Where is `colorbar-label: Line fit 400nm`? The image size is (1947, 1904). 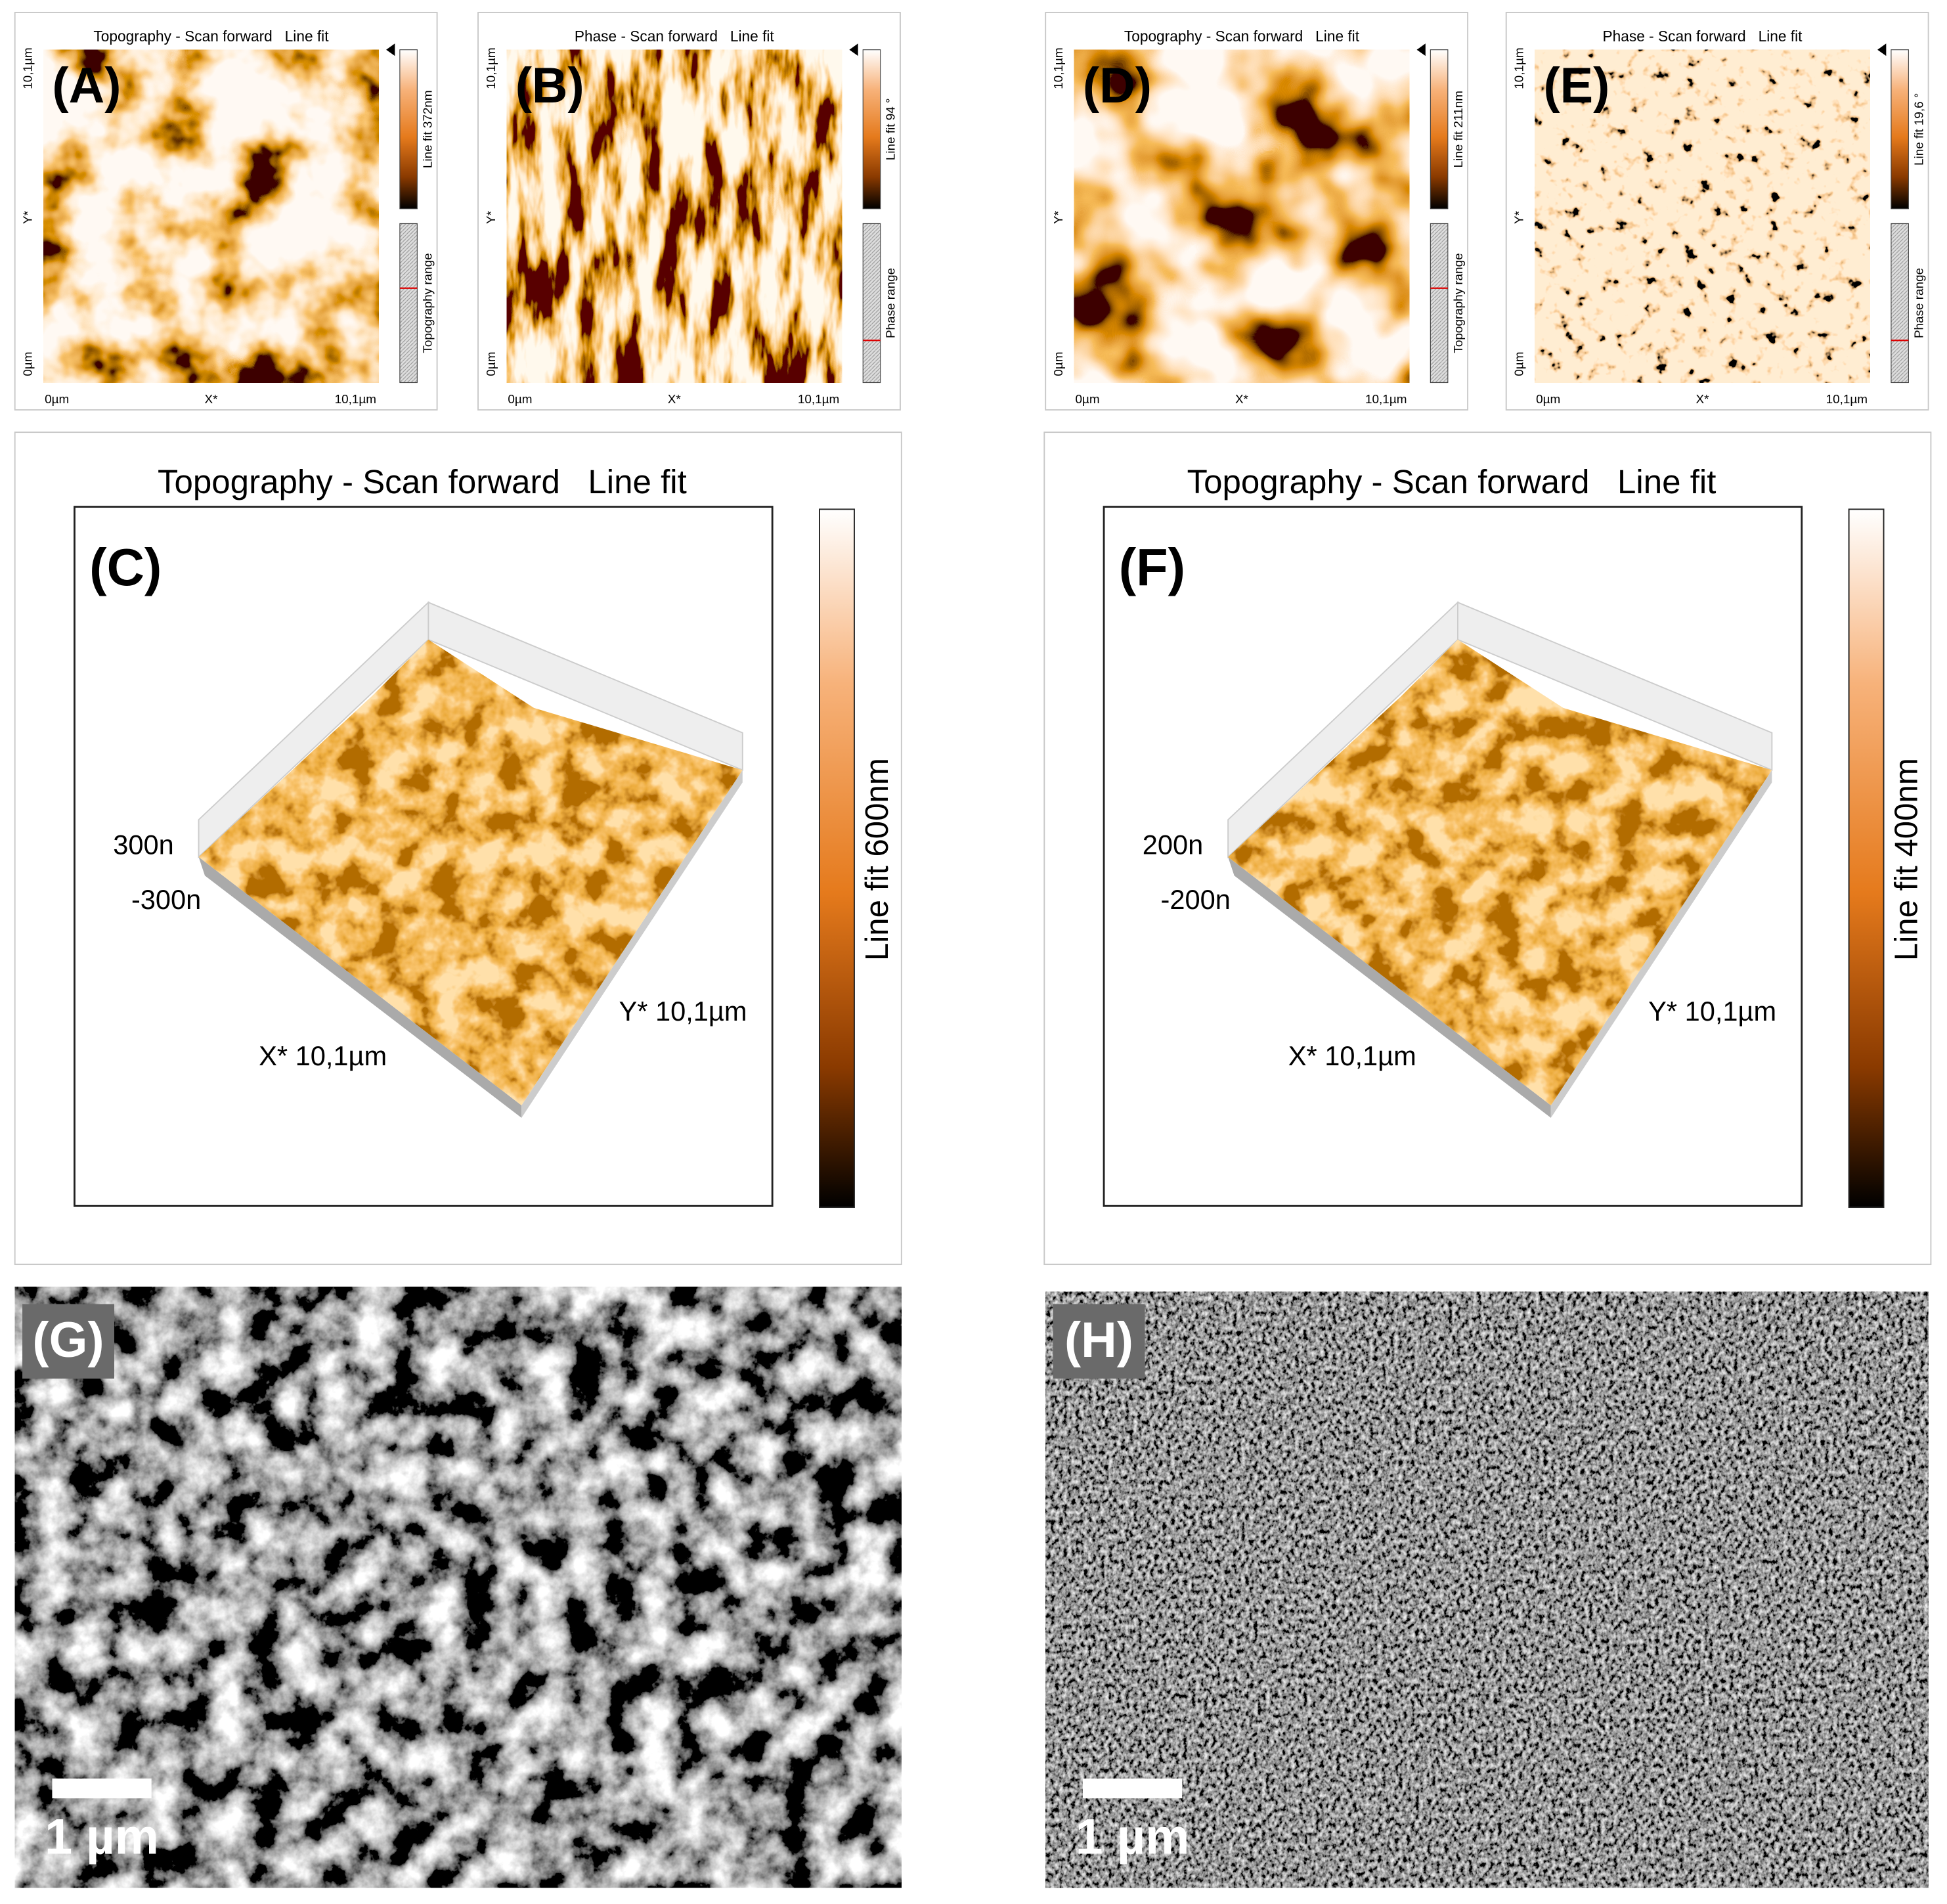 colorbar-label: Line fit 400nm is located at coordinates (1906, 859).